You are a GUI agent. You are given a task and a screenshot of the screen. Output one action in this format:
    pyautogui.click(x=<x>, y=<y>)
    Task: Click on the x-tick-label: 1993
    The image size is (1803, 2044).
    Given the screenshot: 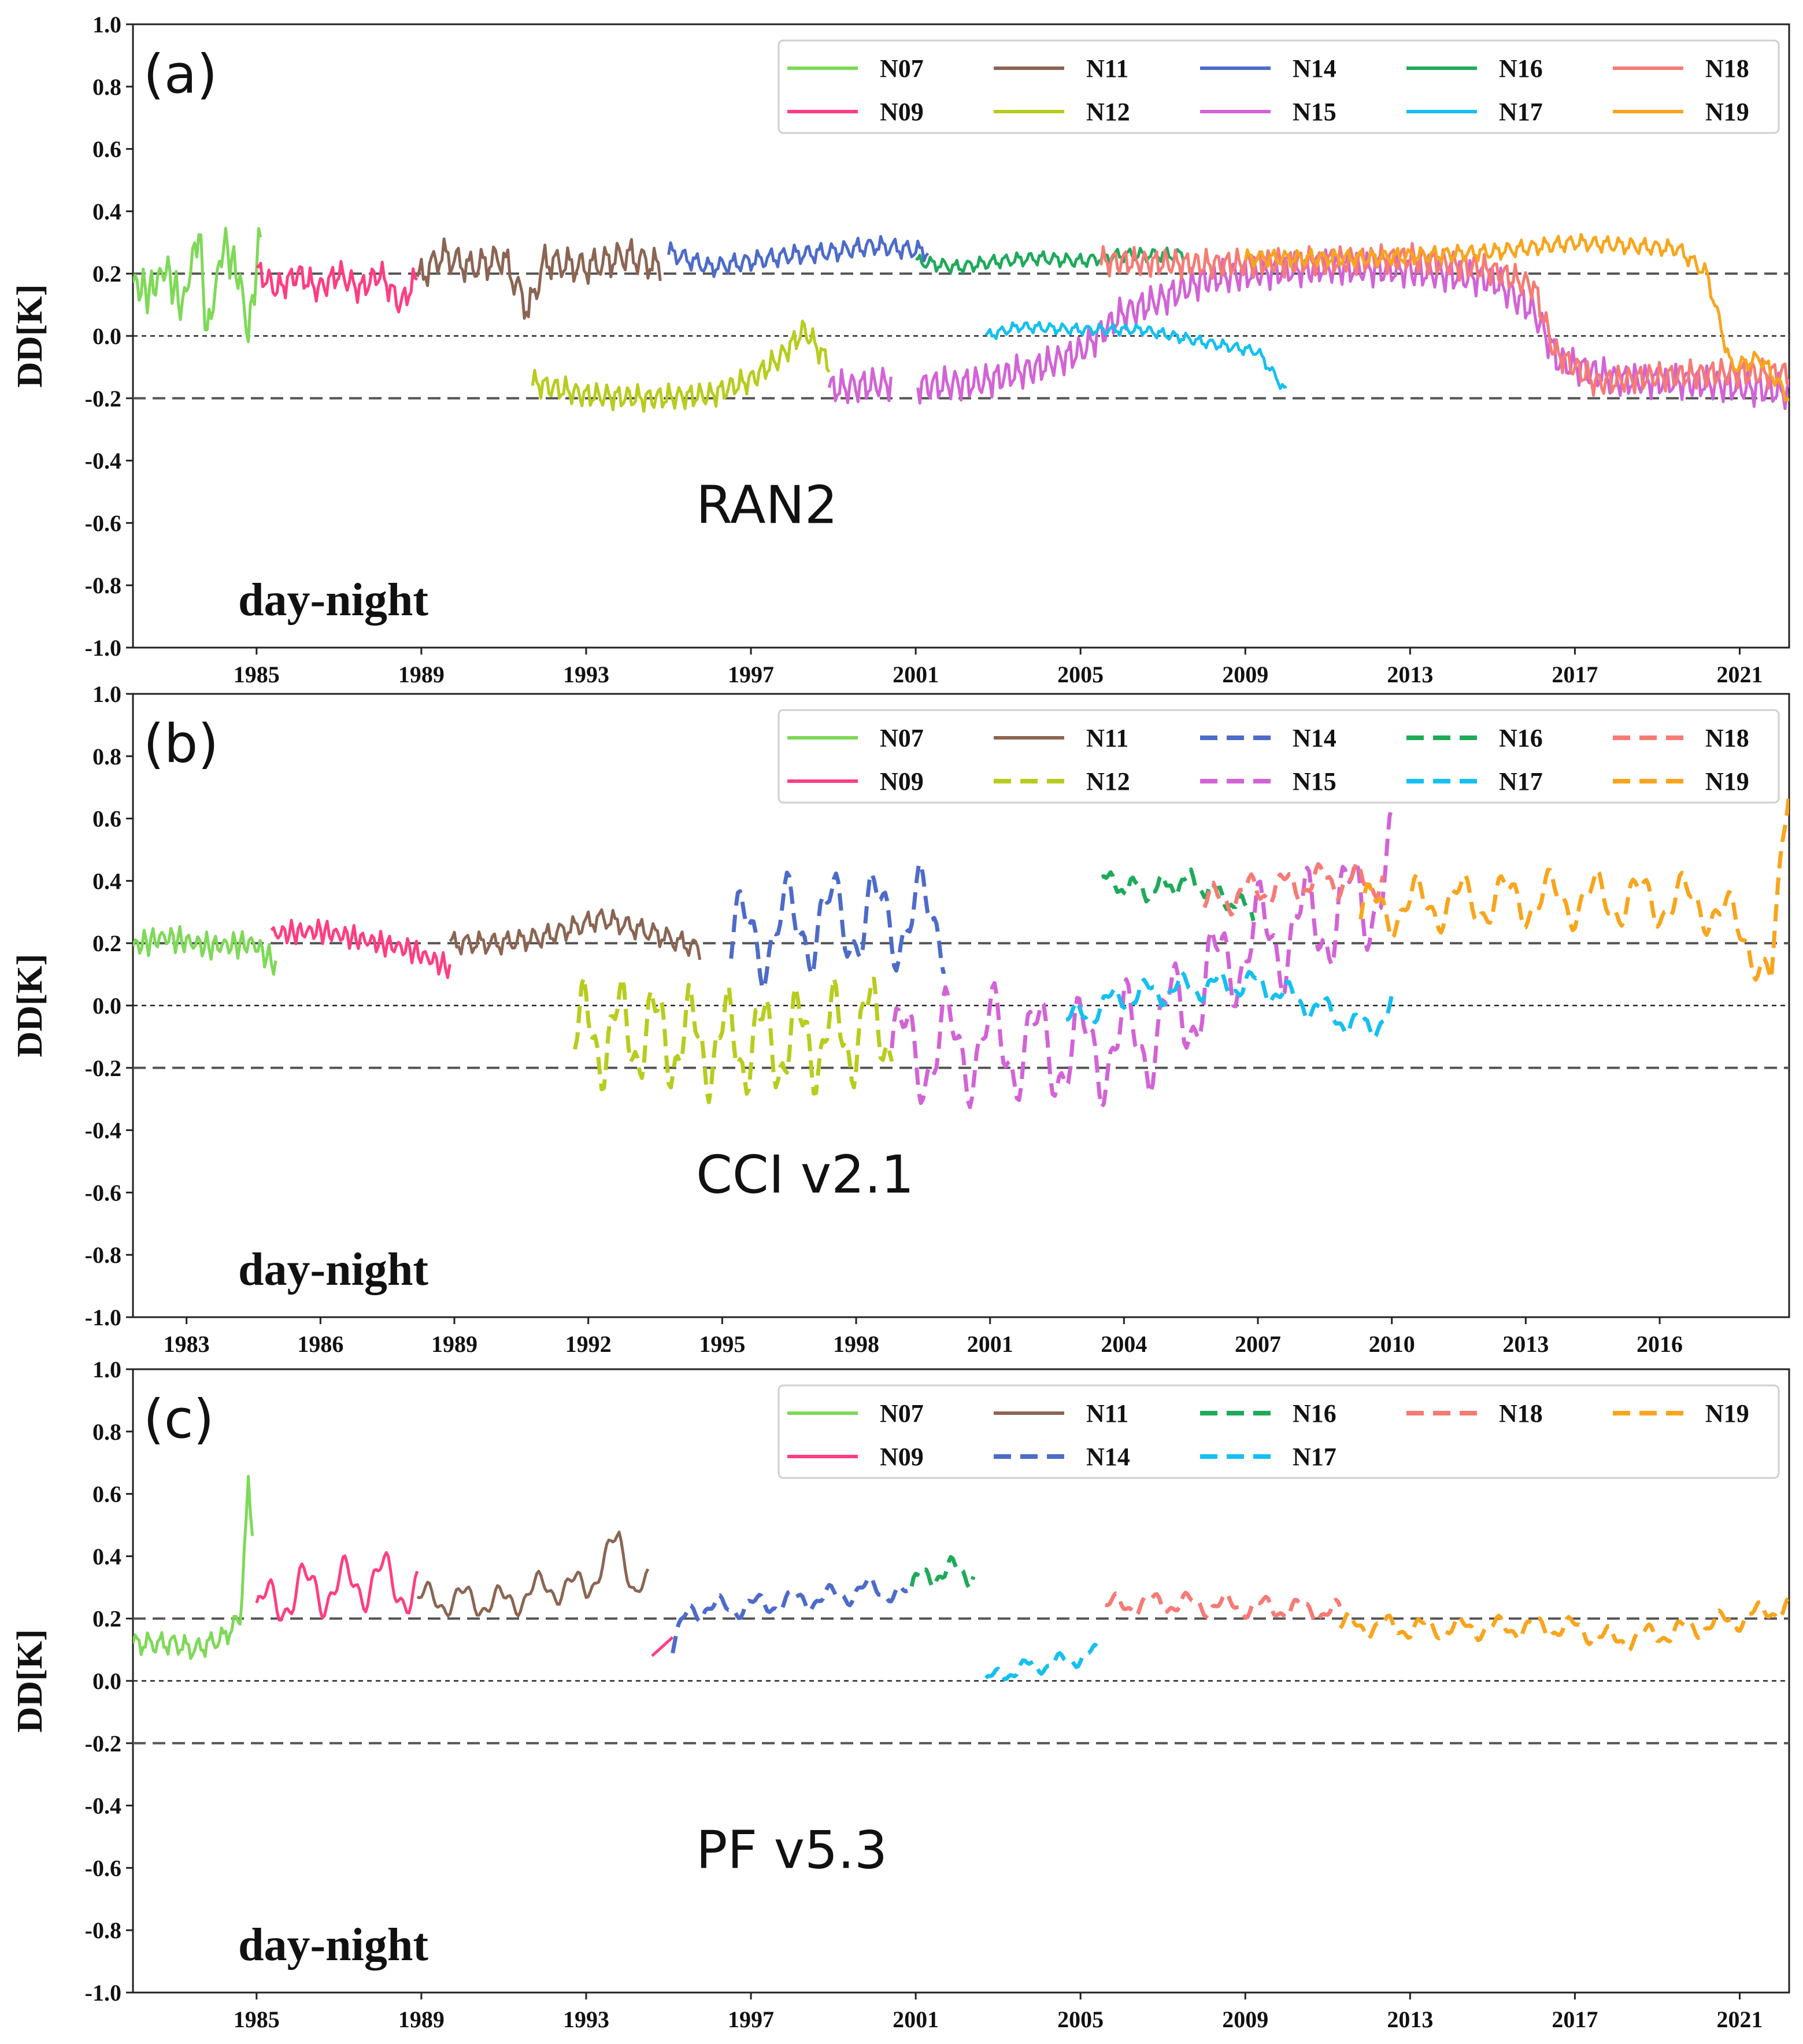 What is the action you would take?
    pyautogui.click(x=586, y=2019)
    